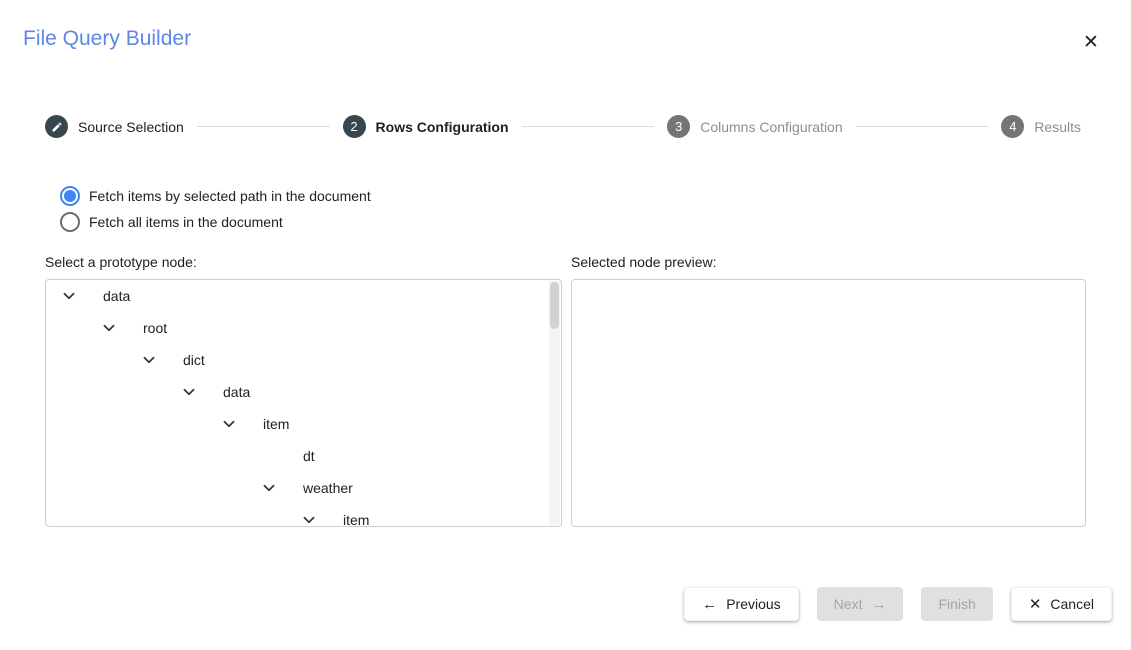  Describe the element at coordinates (303, 360) in the screenshot. I see `tree-node-dict: dict` at that location.